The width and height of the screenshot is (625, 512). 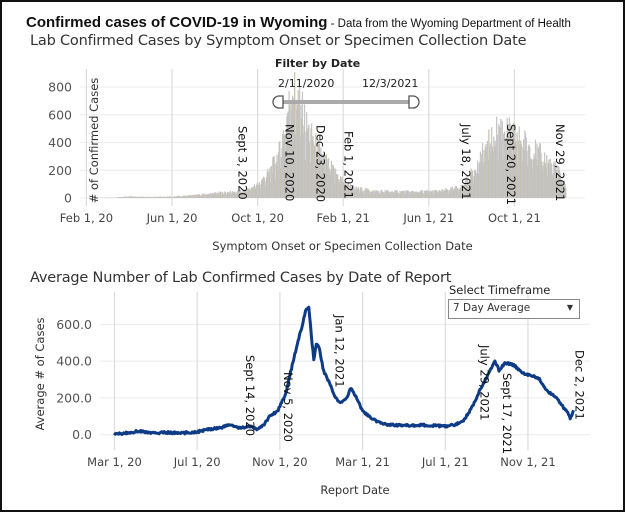 What do you see at coordinates (343, 218) in the screenshot?
I see `x-tick-label: Feb 1, 21` at bounding box center [343, 218].